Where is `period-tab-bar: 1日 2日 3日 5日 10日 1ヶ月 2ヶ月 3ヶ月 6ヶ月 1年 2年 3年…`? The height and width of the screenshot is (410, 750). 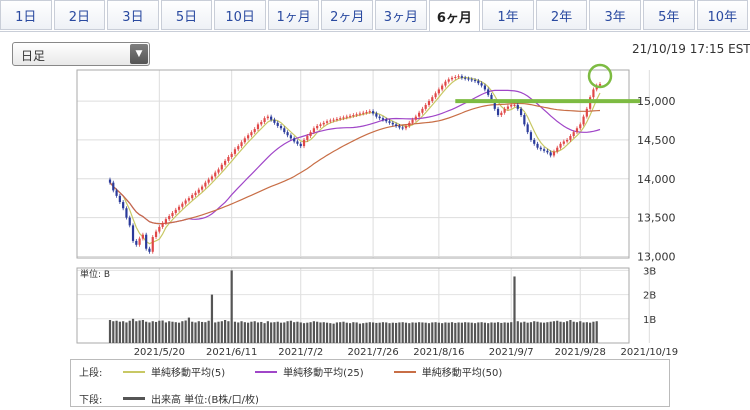
period-tab-bar: 1日 2日 3日 5日 10日 1ヶ月 2ヶ月 3ヶ月 6ヶ月 1年 2年 3年… is located at coordinates (375, 17).